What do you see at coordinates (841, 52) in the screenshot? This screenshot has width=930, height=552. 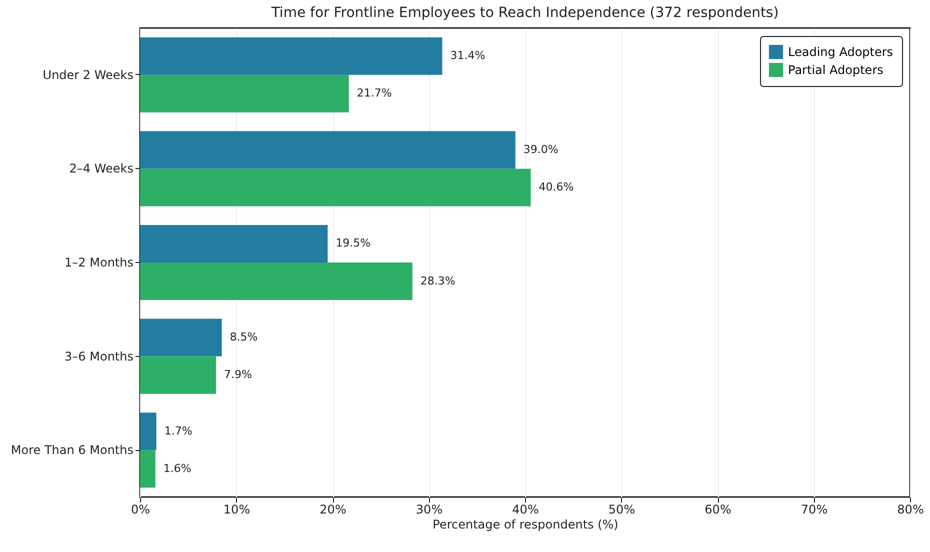 I see `legend-label: Leading Adopters` at bounding box center [841, 52].